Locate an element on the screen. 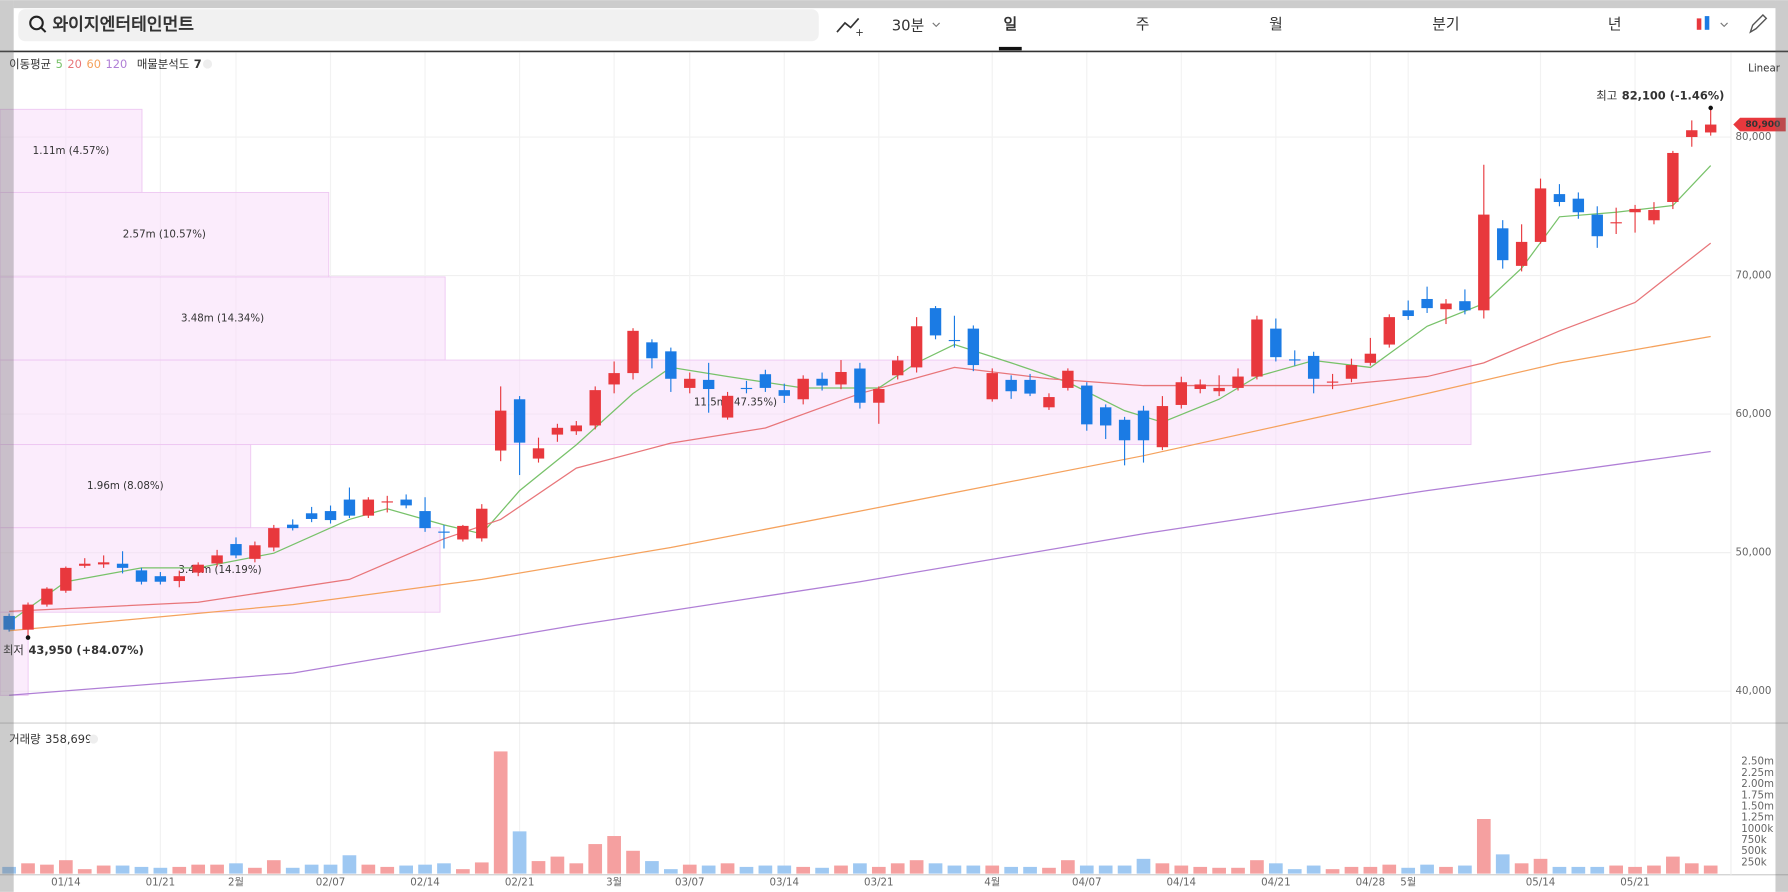 The image size is (1788, 892). scale-mode: Linear is located at coordinates (1764, 69).